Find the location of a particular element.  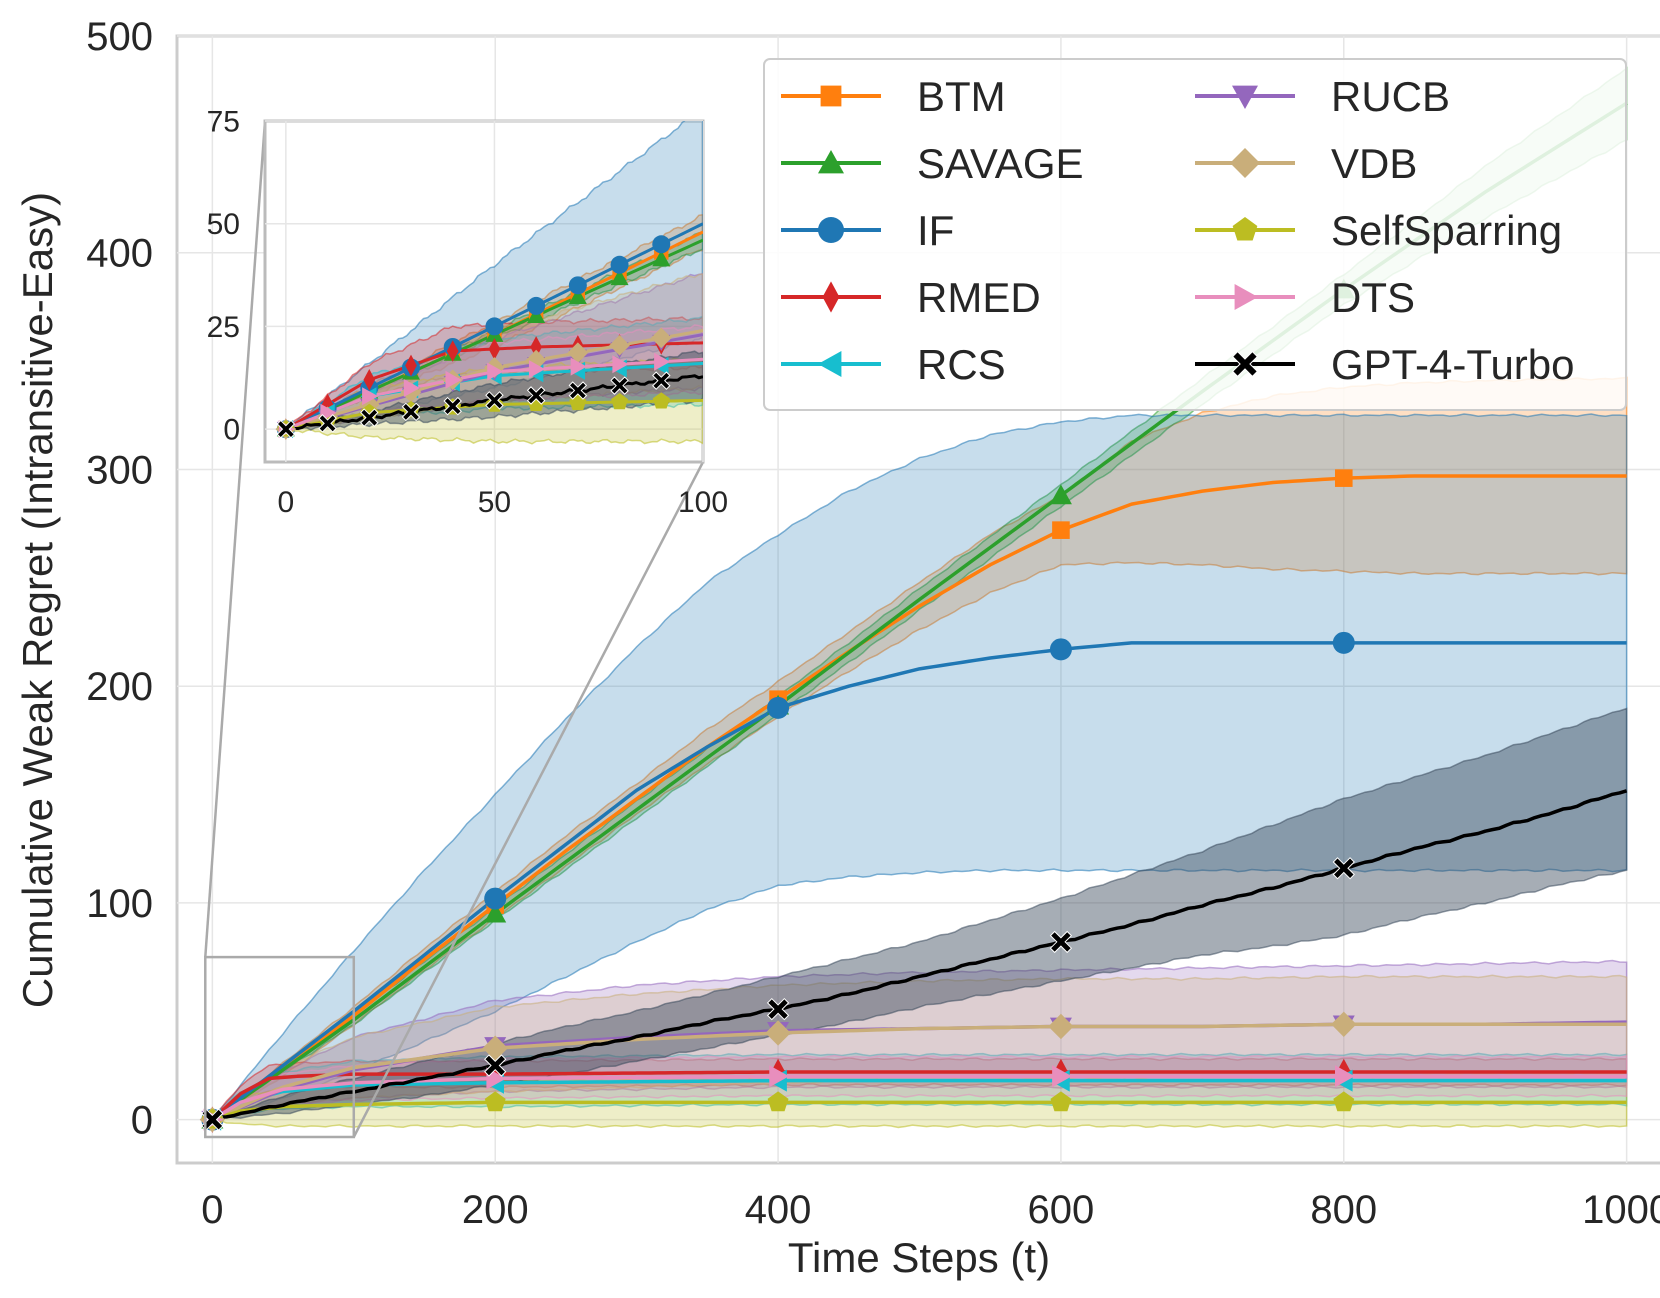

inset-x-tick-label: 50 is located at coordinates (494, 502).